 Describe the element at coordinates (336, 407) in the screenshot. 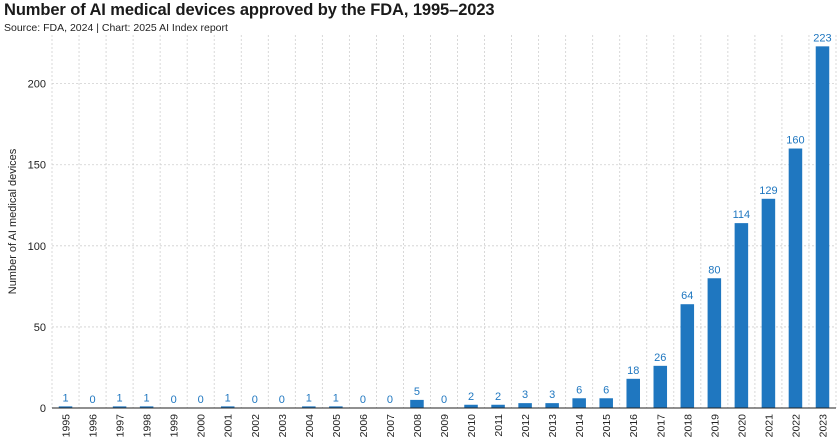

I see `bar-2005` at that location.